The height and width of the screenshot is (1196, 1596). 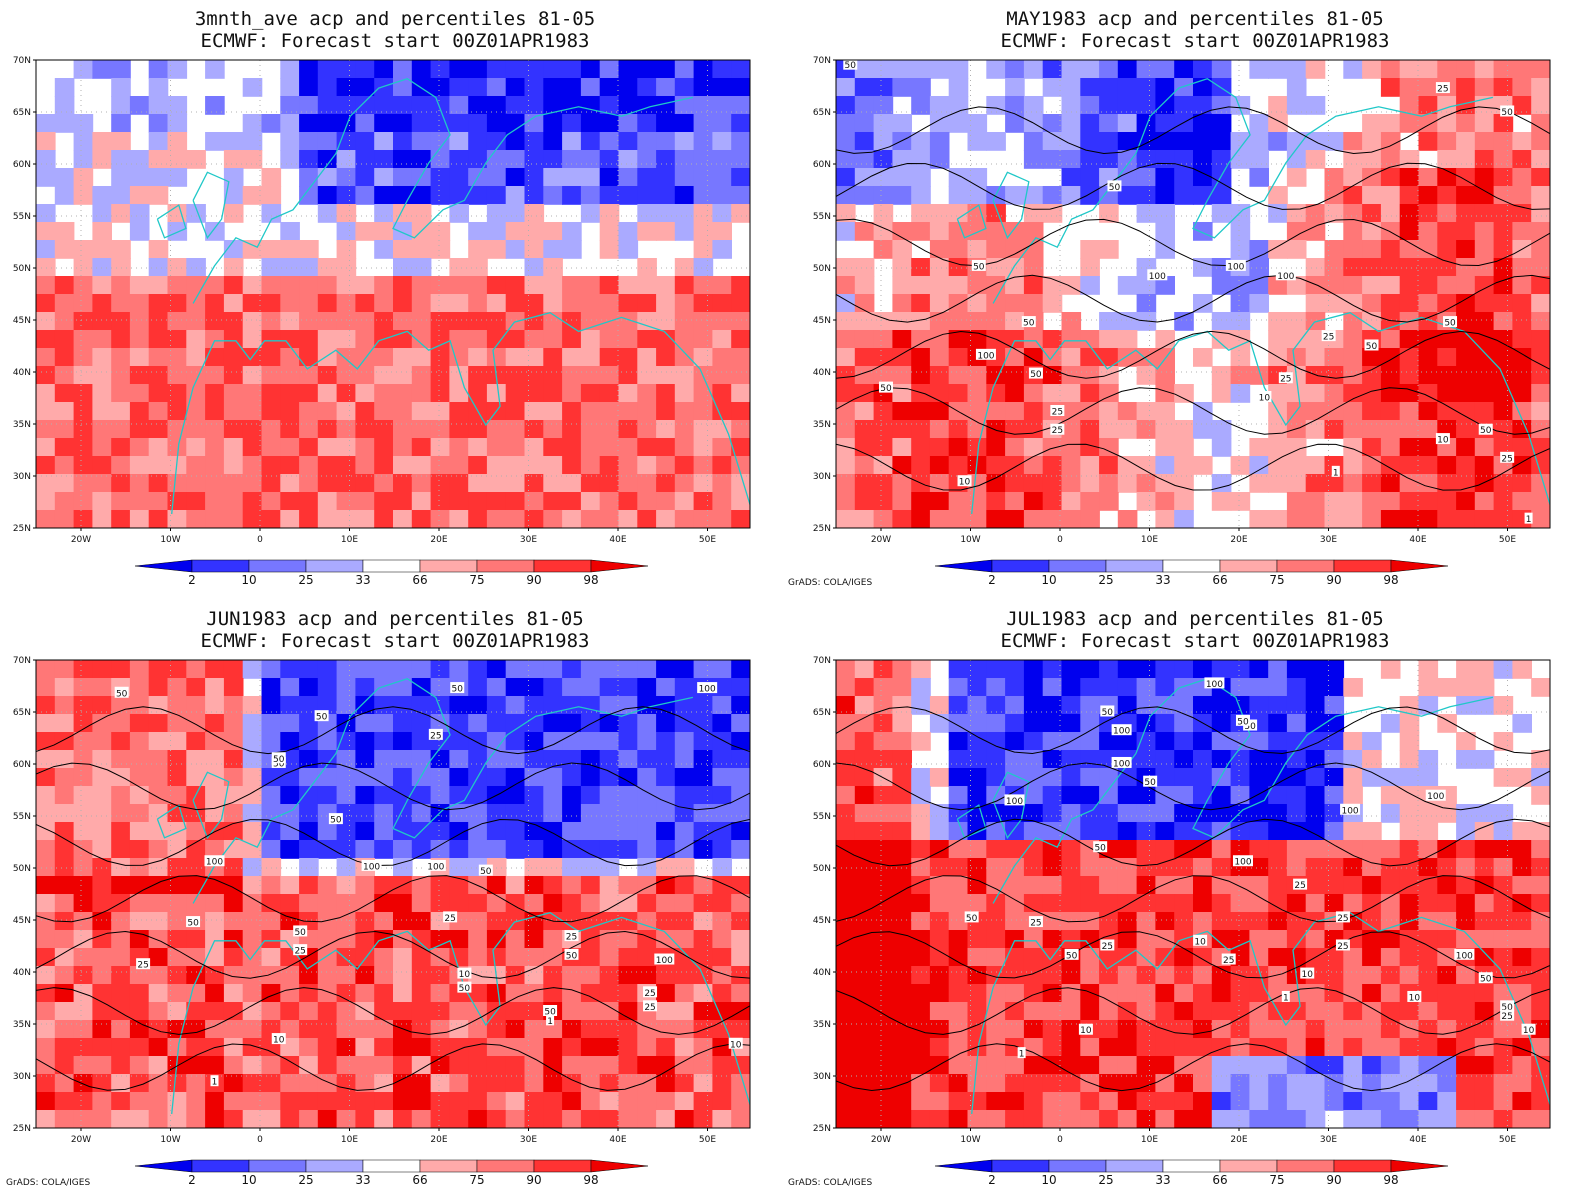 What do you see at coordinates (1342, 945) in the screenshot?
I see `contour-label: 25` at bounding box center [1342, 945].